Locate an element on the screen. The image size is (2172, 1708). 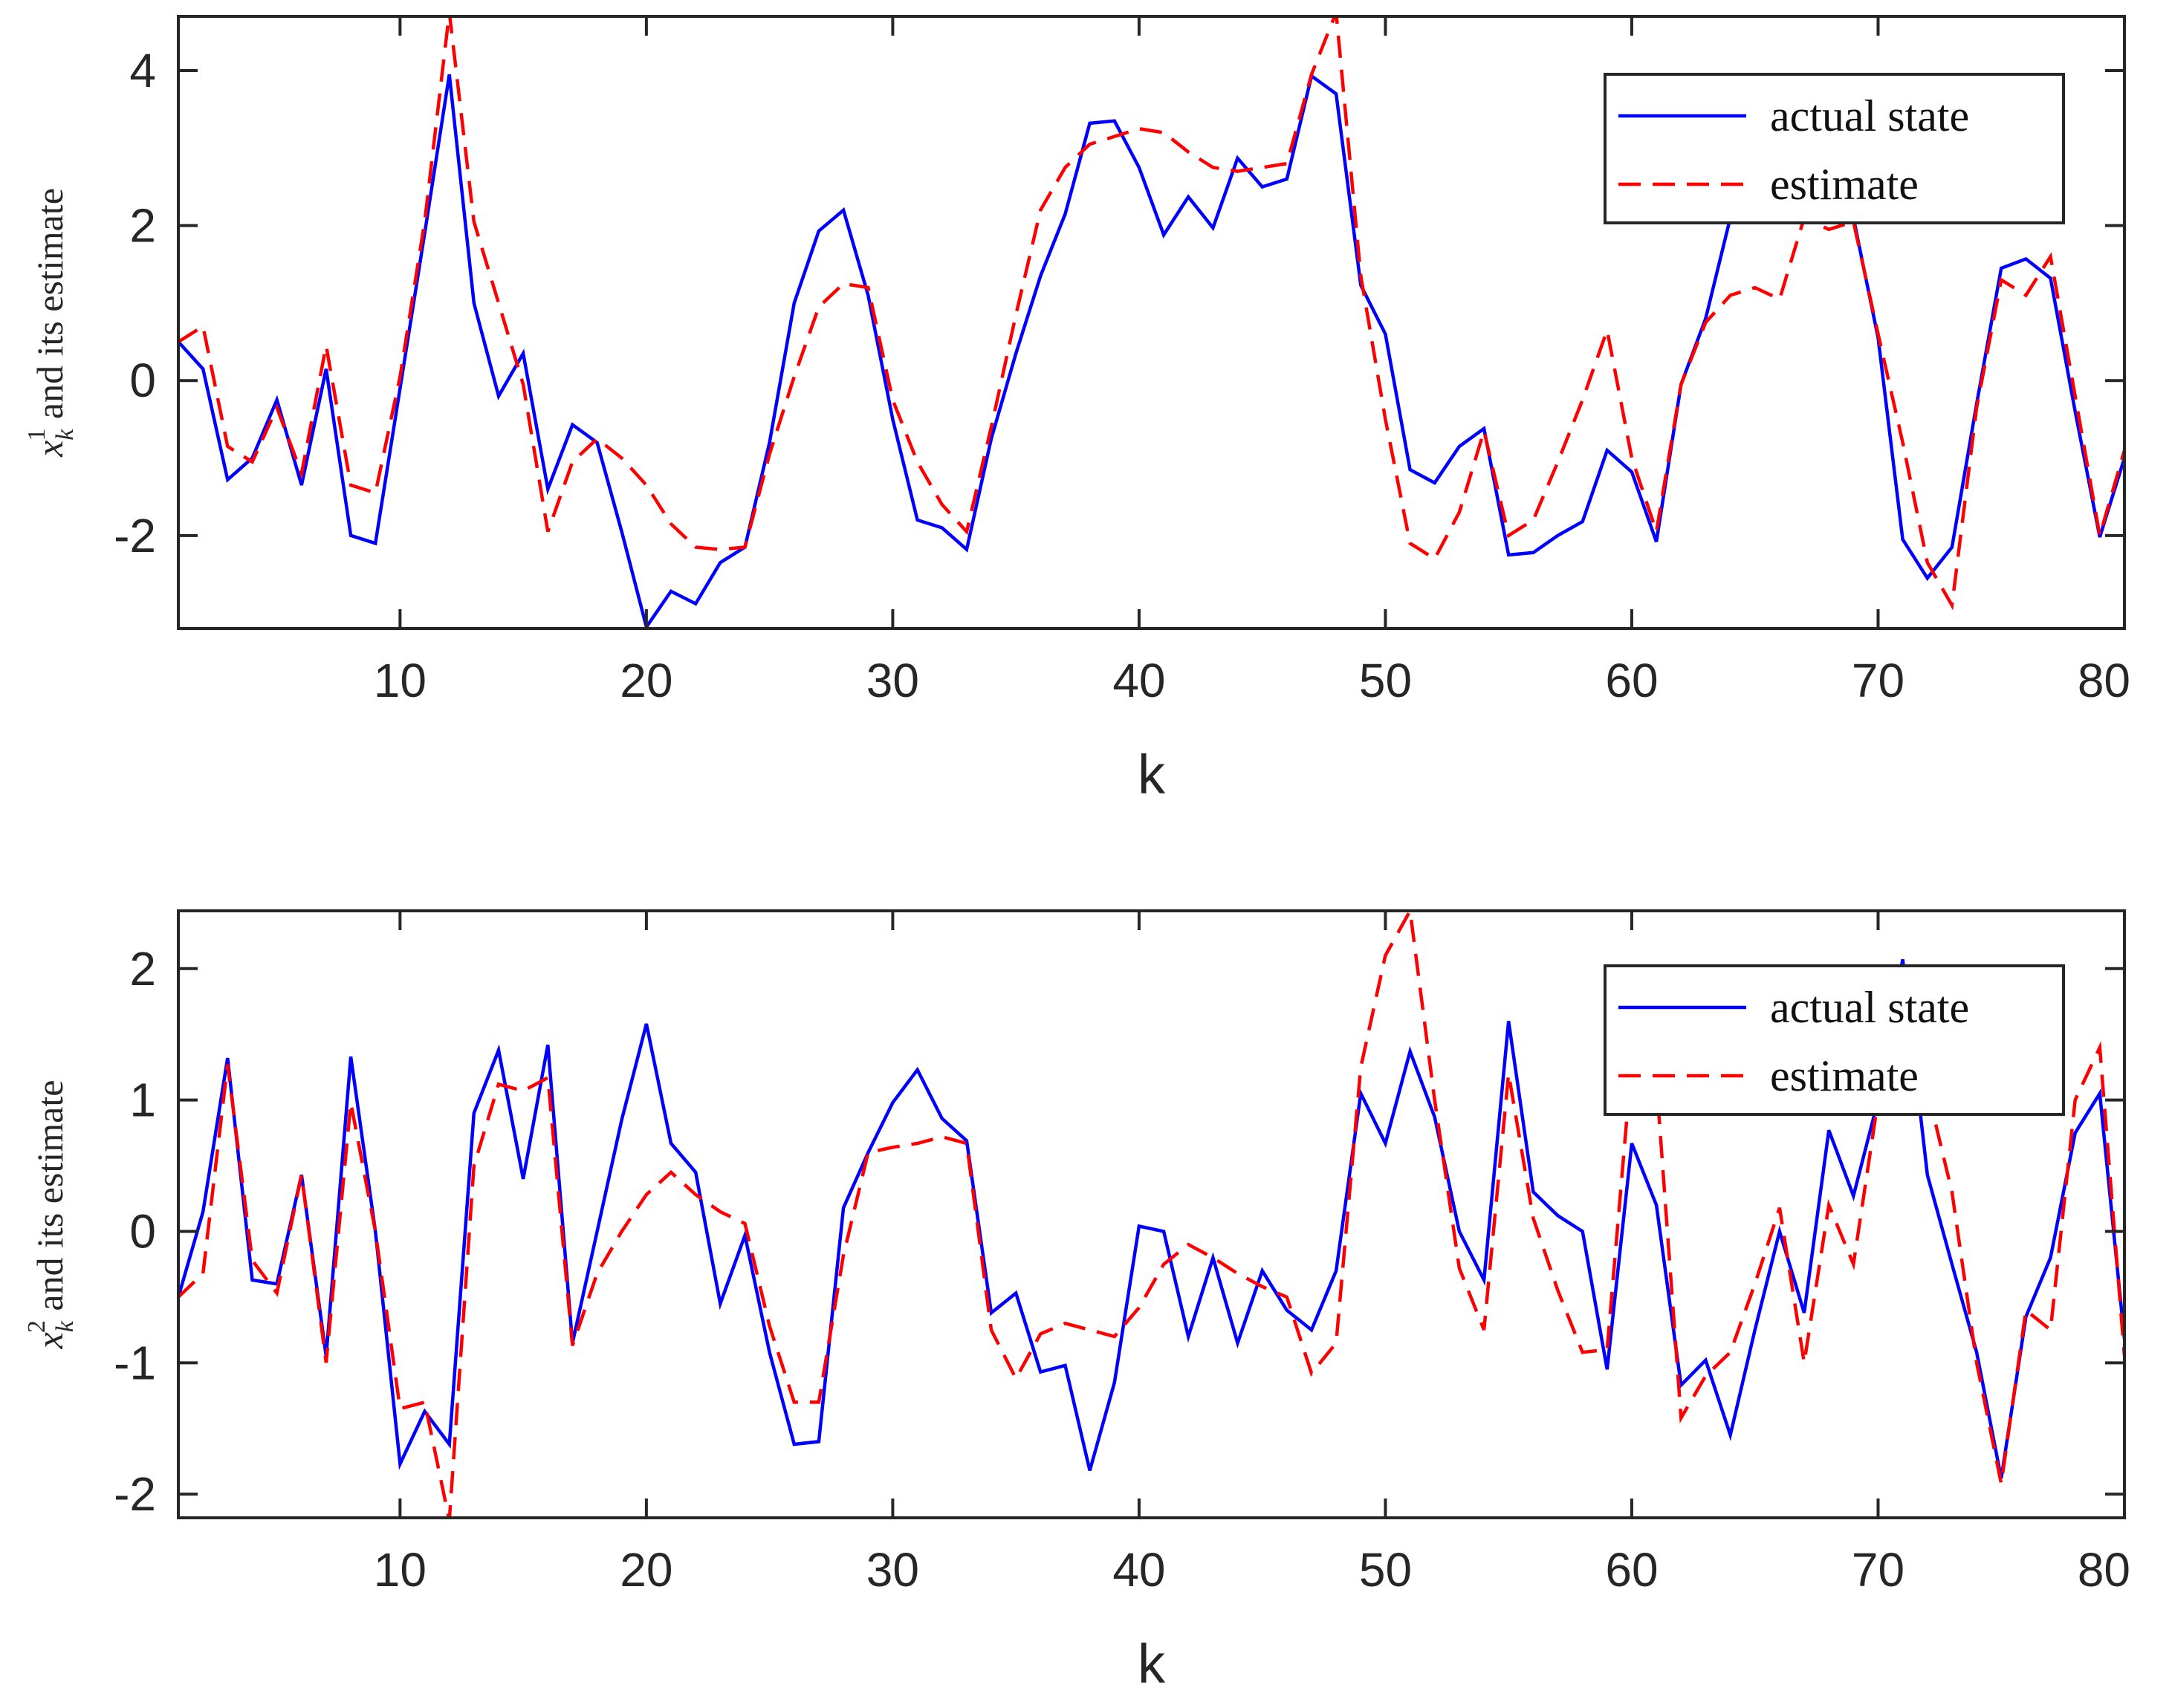
y-axis-label: xk2 and its estimate is located at coordinates (51, 1215).